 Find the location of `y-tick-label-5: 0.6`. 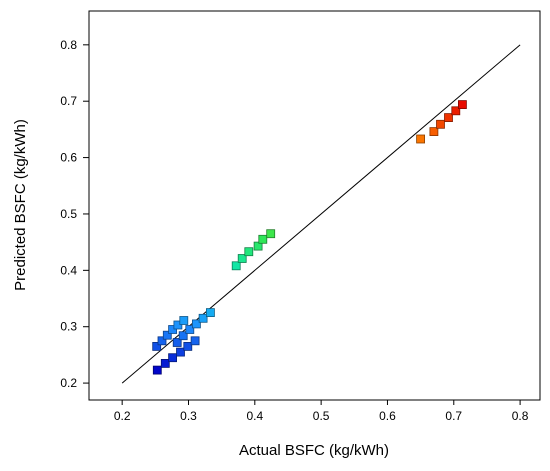

y-tick-label-5: 0.6 is located at coordinates (68, 158).